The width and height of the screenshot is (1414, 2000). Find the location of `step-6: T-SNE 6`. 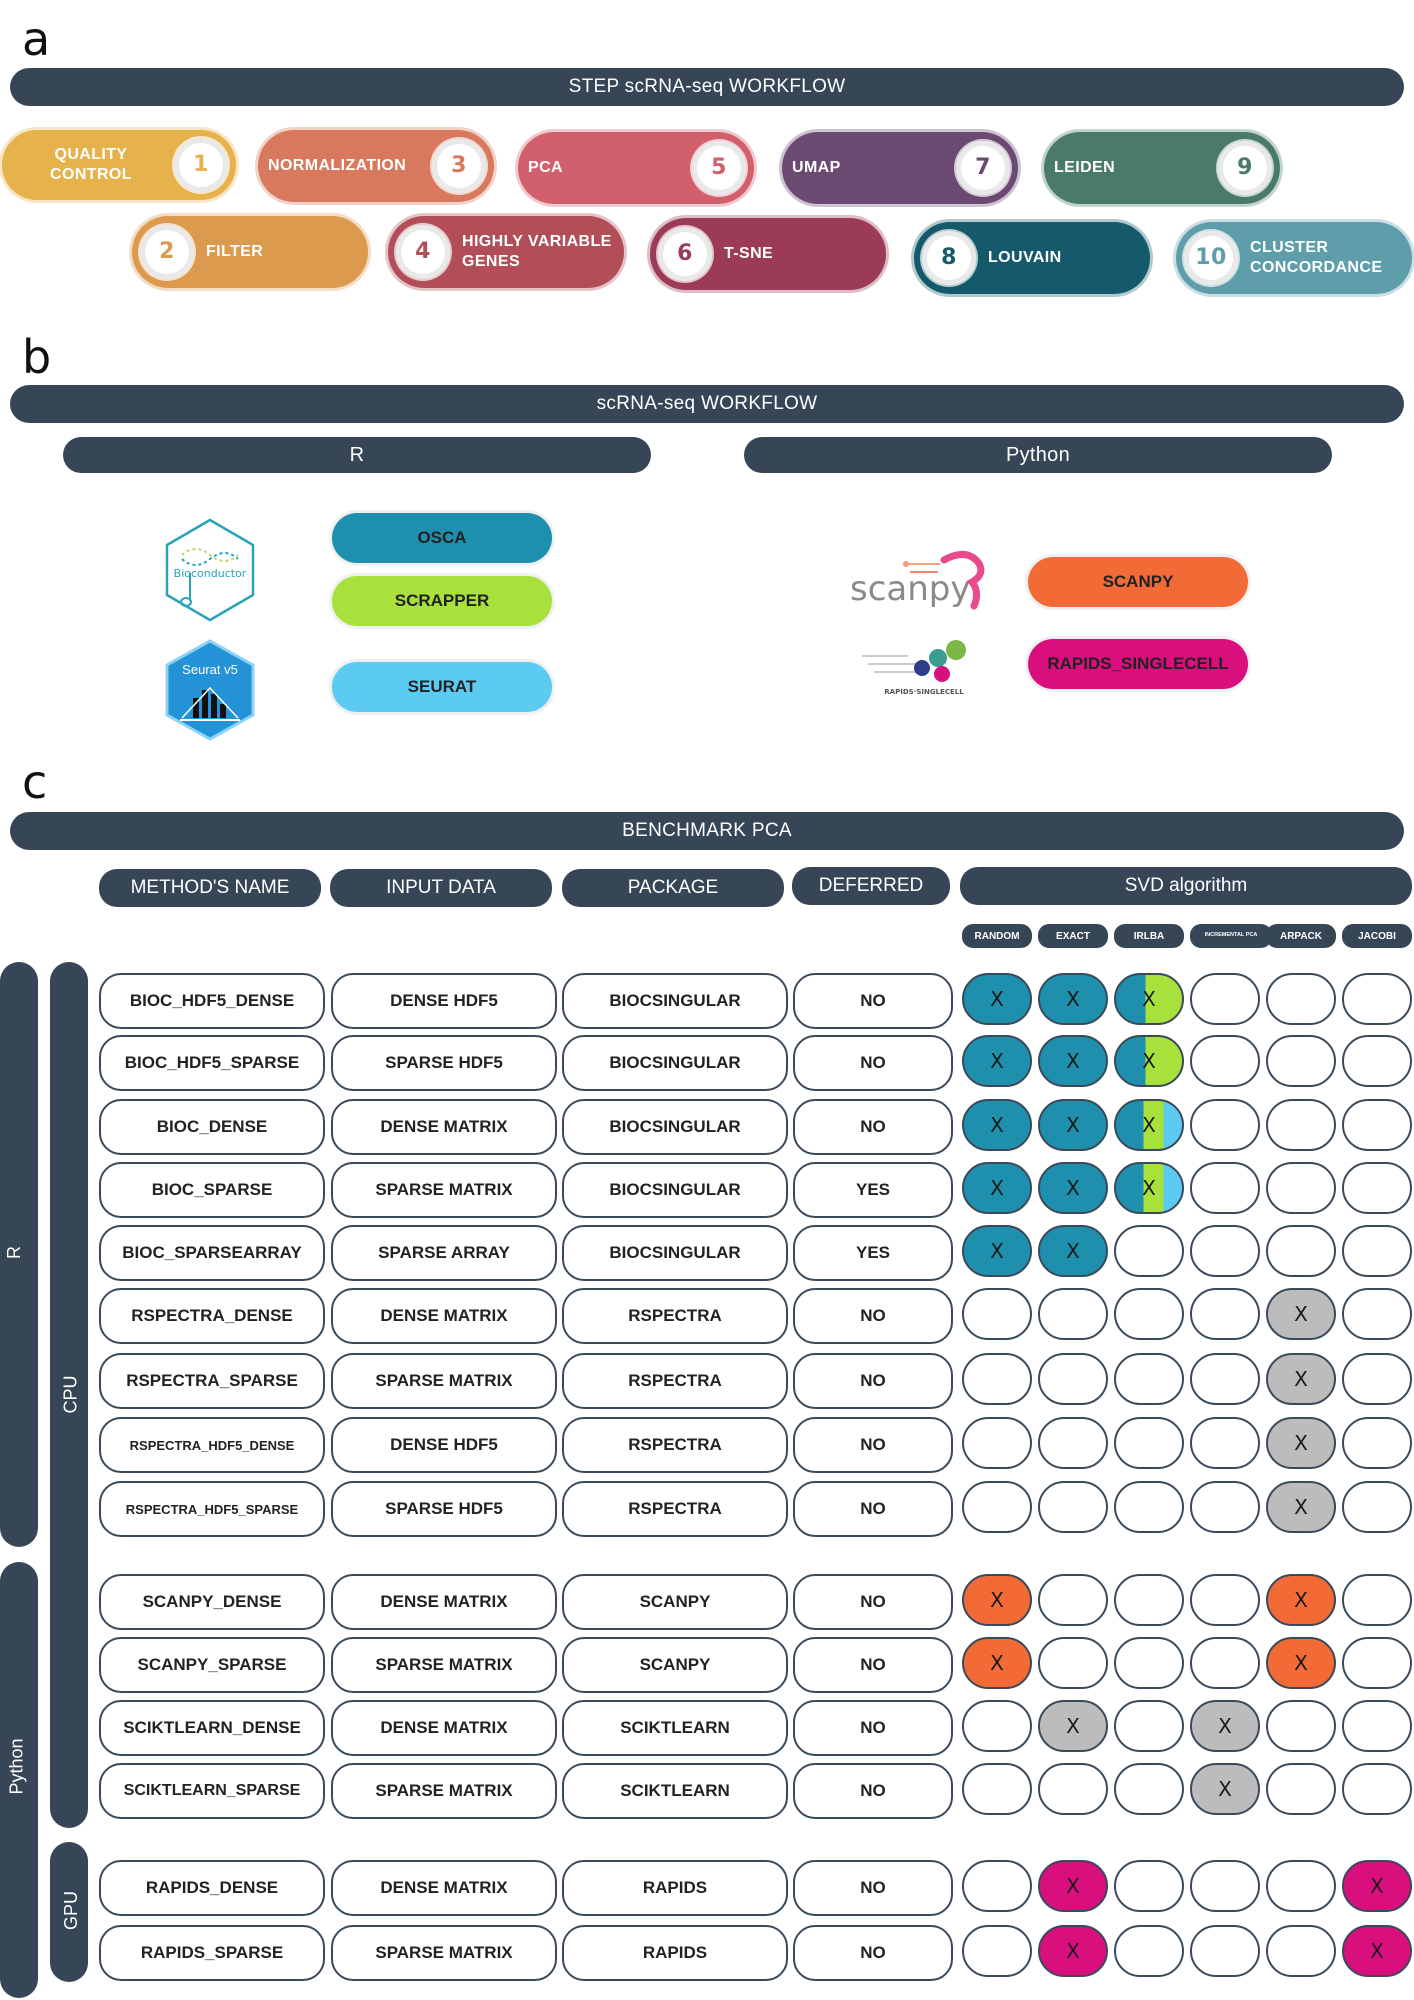

step-6: T-SNE 6 is located at coordinates (768, 254).